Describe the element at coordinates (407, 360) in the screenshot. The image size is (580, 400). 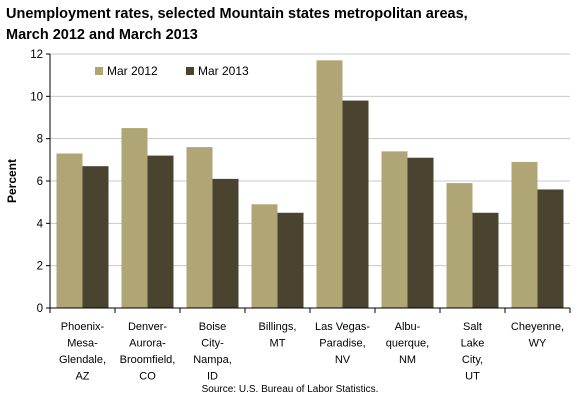
I see `category-label-line: NM` at that location.